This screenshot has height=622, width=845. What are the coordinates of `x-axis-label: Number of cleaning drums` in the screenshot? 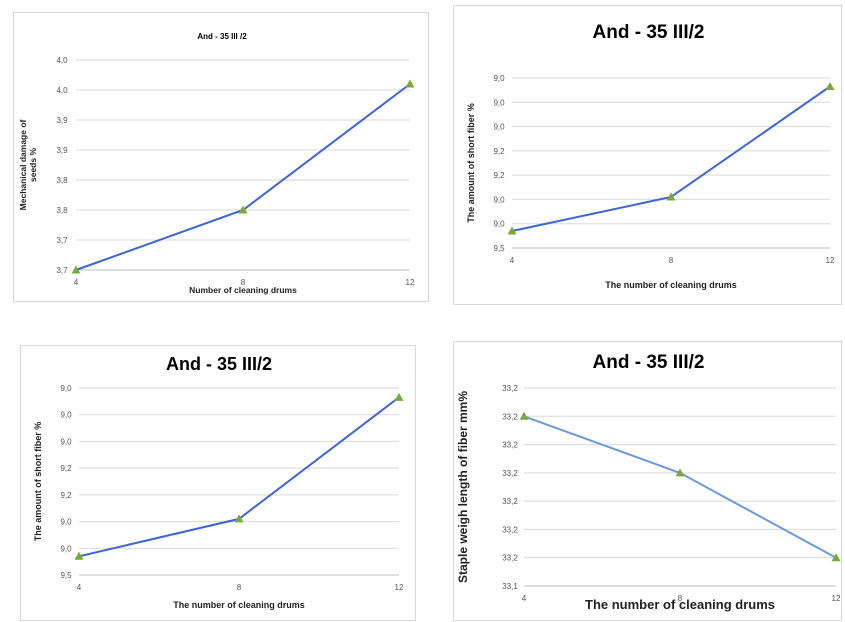 It's located at (243, 290).